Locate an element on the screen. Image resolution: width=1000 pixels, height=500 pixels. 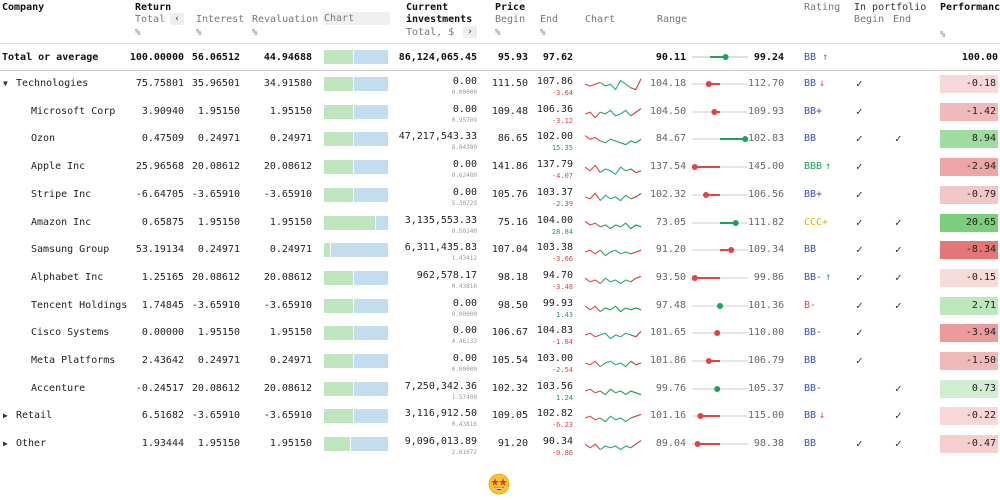
price-change: 28.84 is located at coordinates (562, 232).